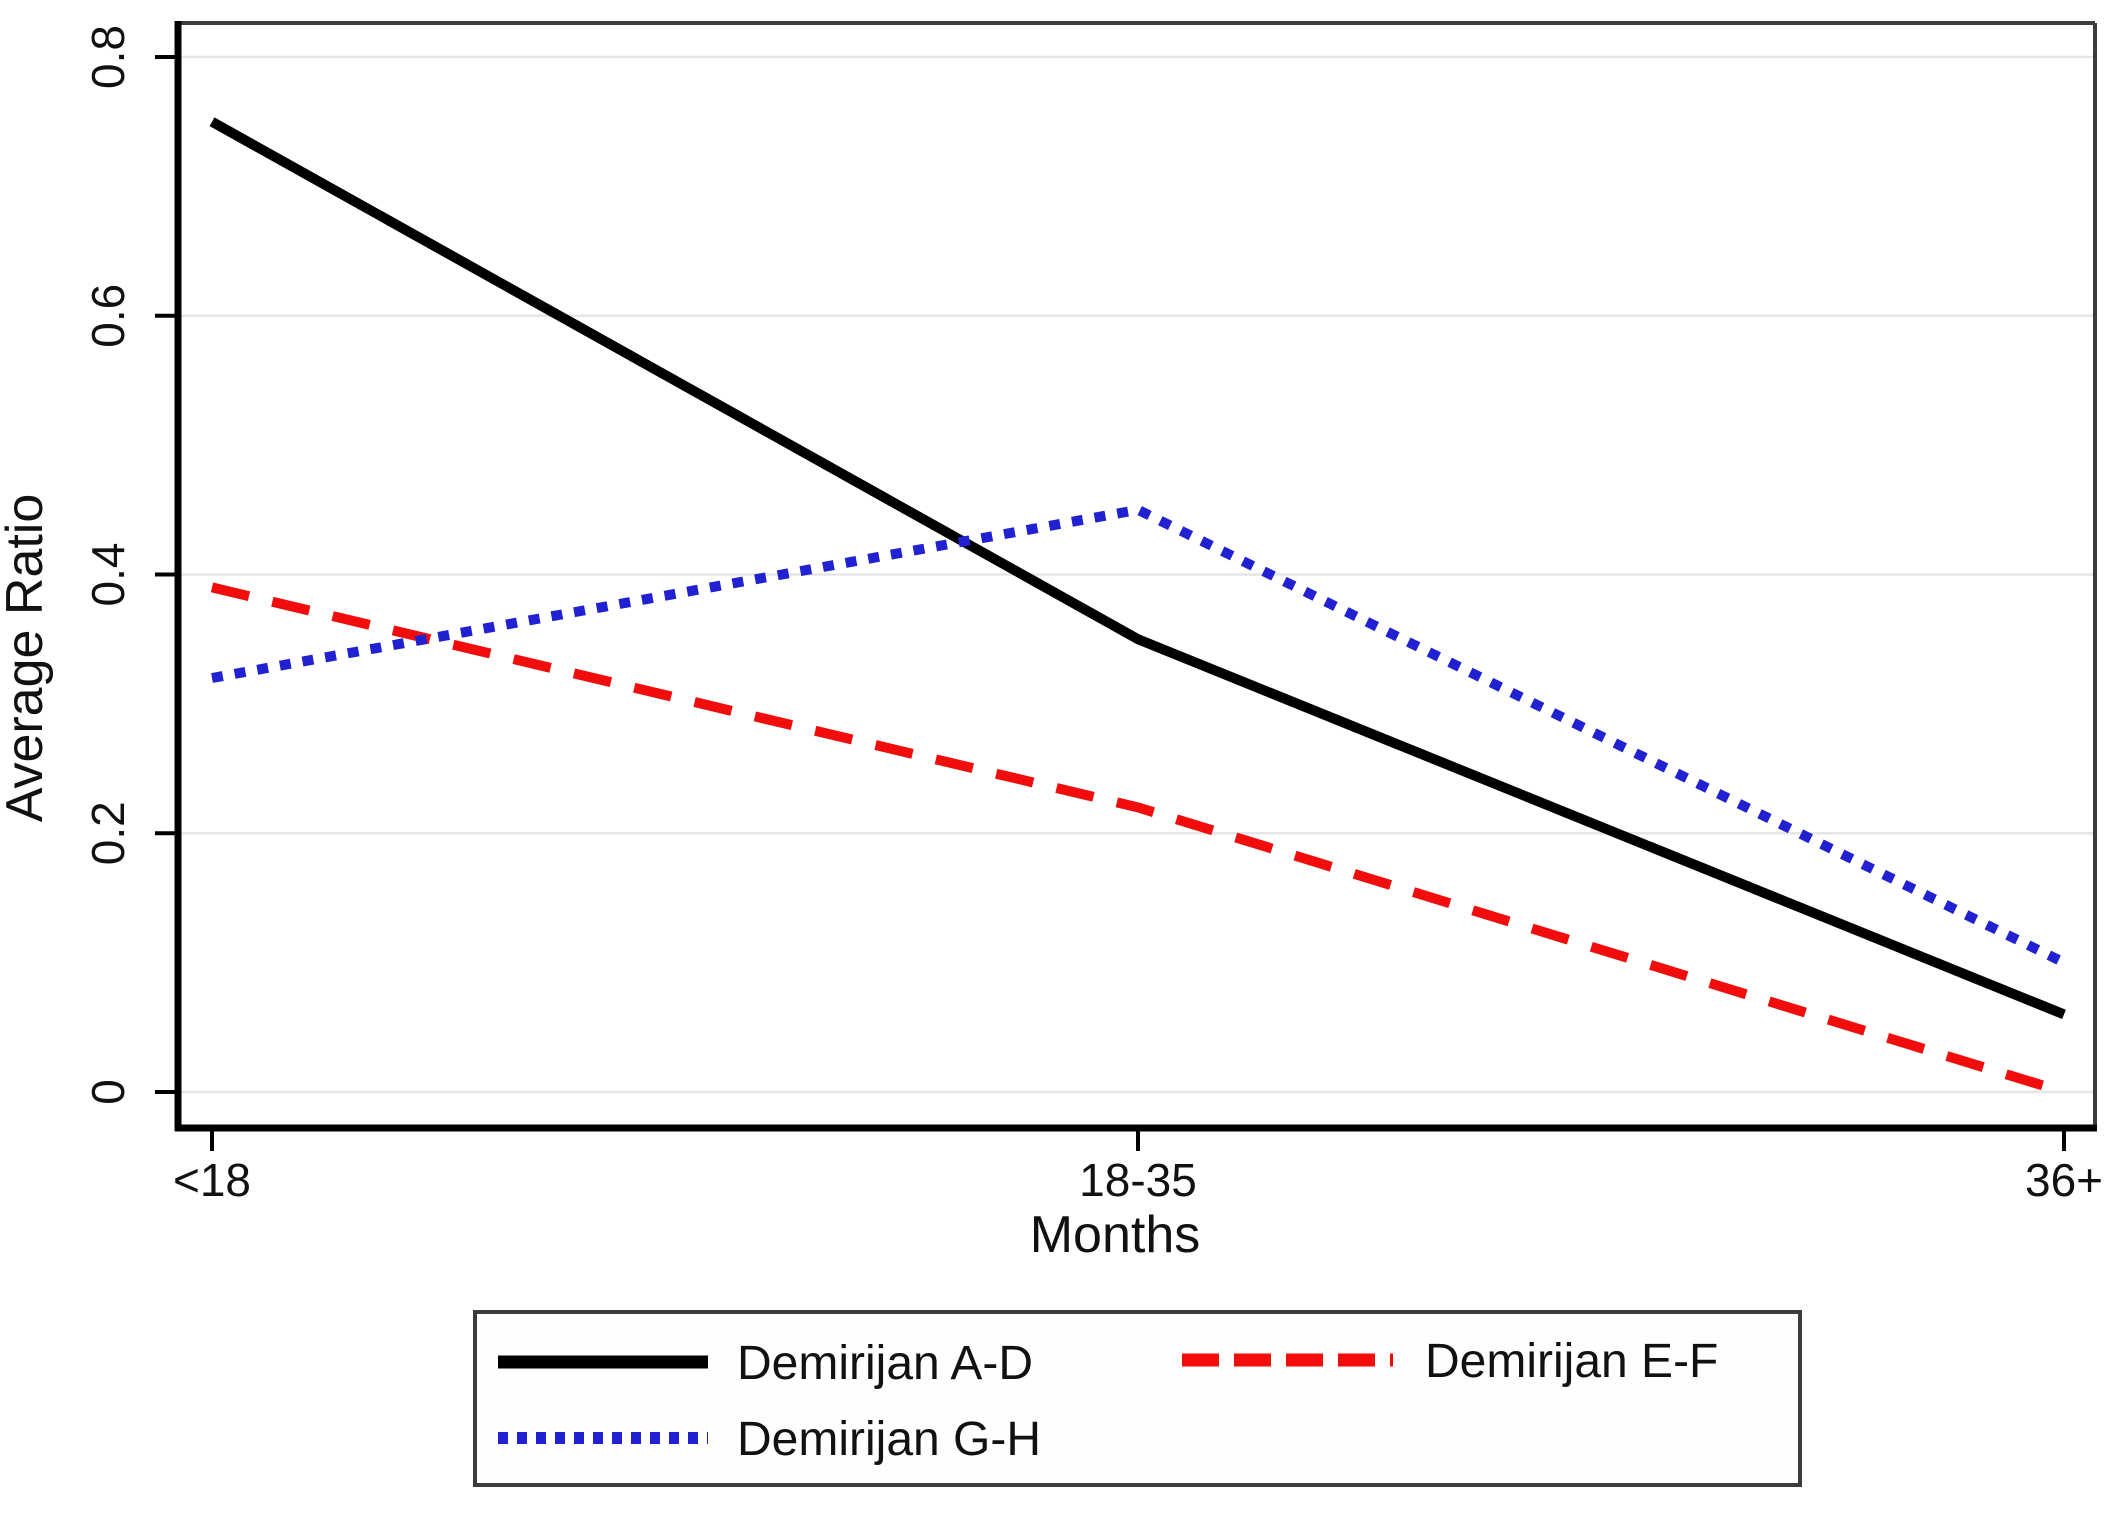 Image resolution: width=2117 pixels, height=1513 pixels. I want to click on legend-box, so click(1137, 1398).